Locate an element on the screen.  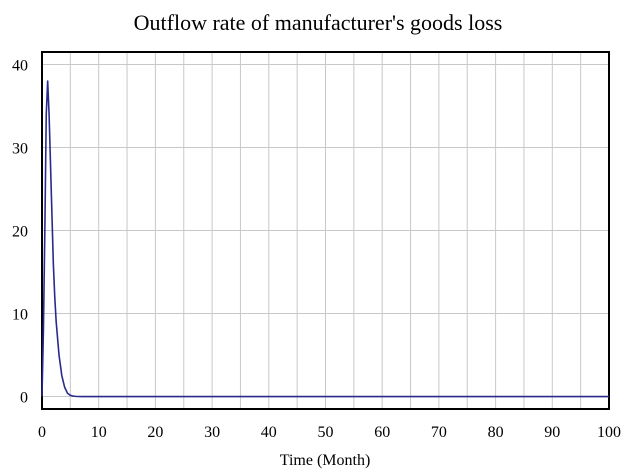
x-tick-label: 60 is located at coordinates (382, 432).